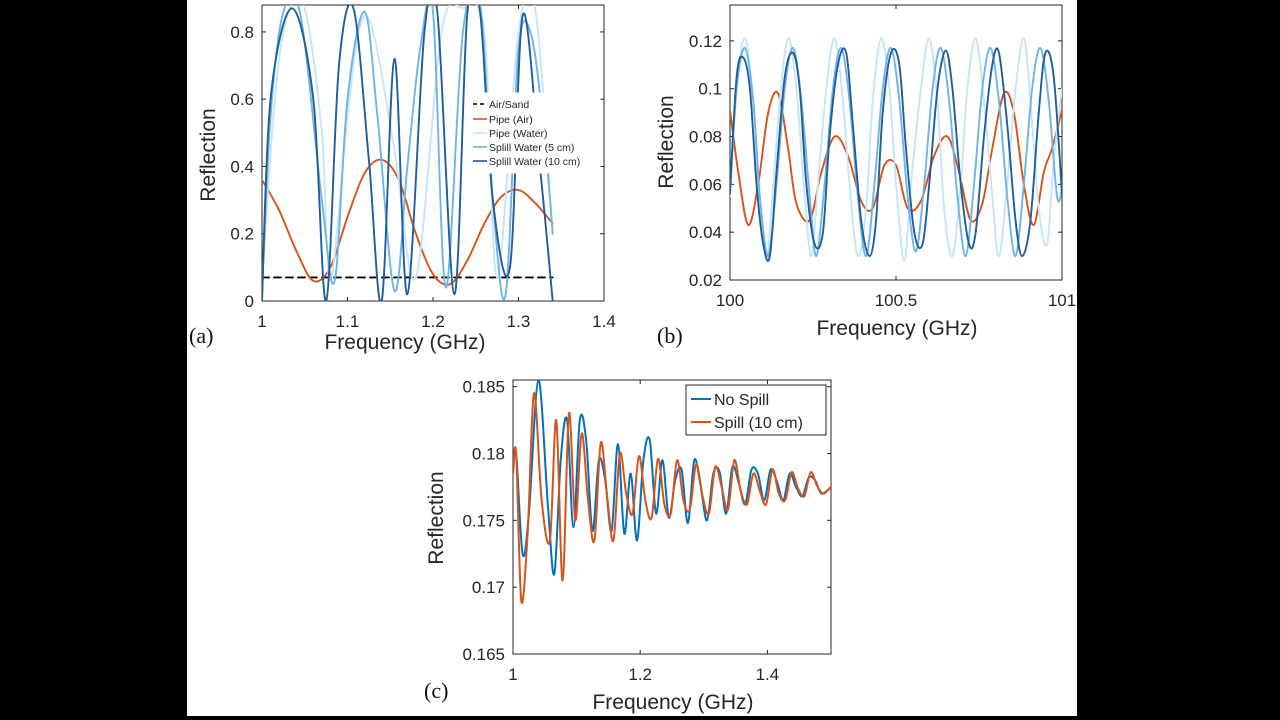 This screenshot has width=1280, height=720. Describe the element at coordinates (896, 328) in the screenshot. I see `panel-b-xlabel: Frequency (GHz)` at that location.